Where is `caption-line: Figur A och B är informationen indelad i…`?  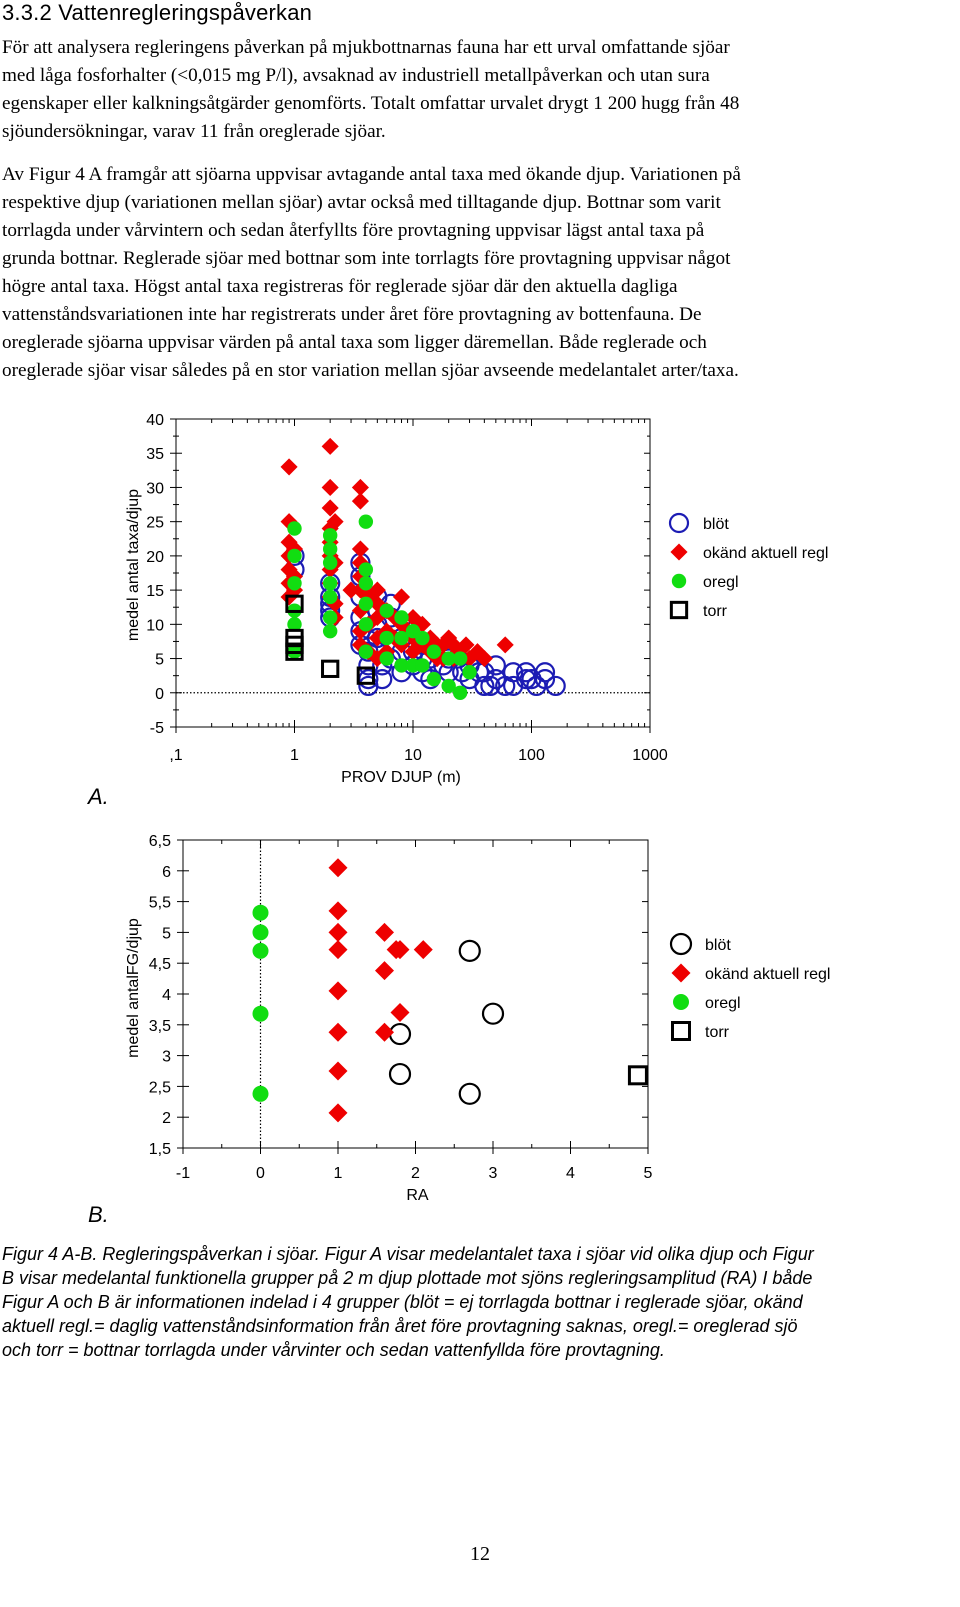
caption-line: Figur A och B är informationen indelad i… is located at coordinates (402, 1302).